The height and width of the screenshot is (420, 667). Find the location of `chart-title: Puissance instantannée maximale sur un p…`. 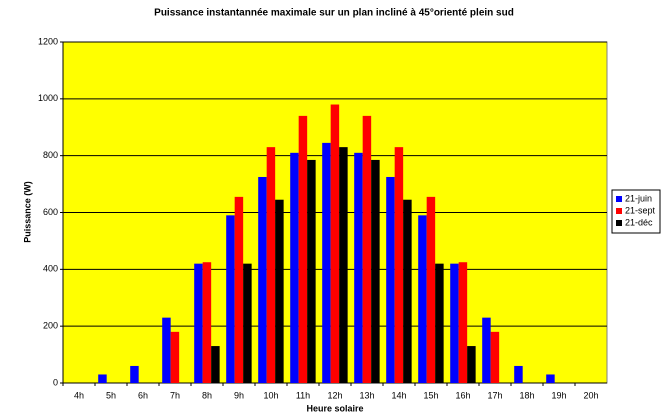

chart-title: Puissance instantannée maximale sur un p… is located at coordinates (334, 13).